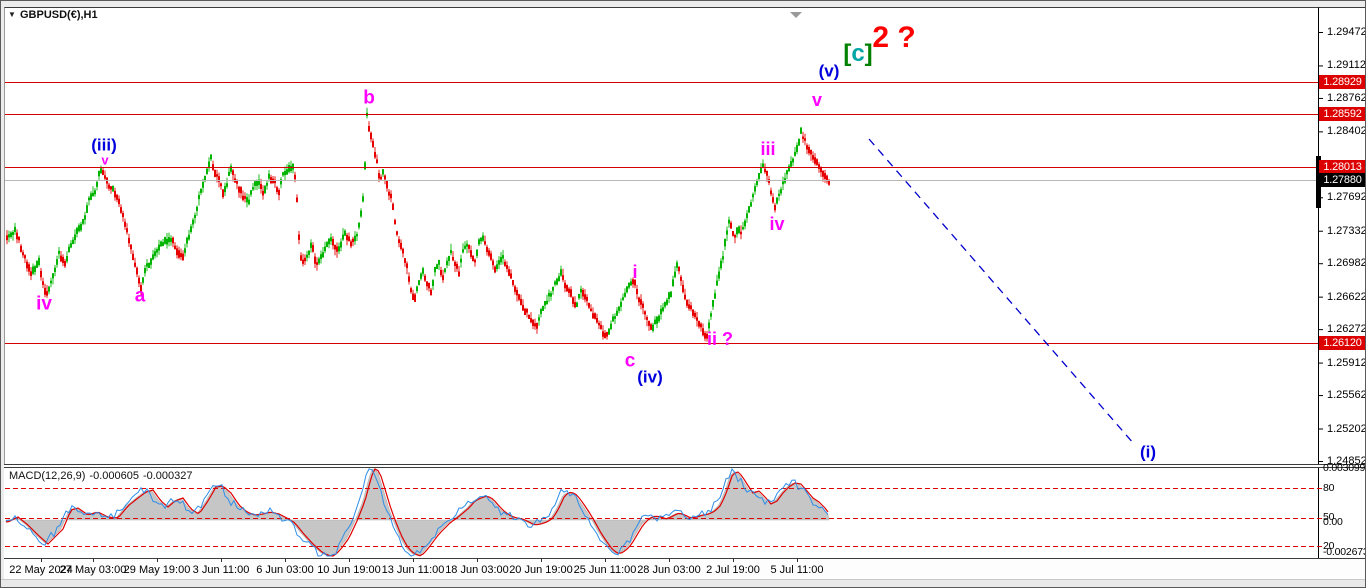  Describe the element at coordinates (1346, 263) in the screenshot. I see `price-axis-tick-label: 1.26982` at that location.